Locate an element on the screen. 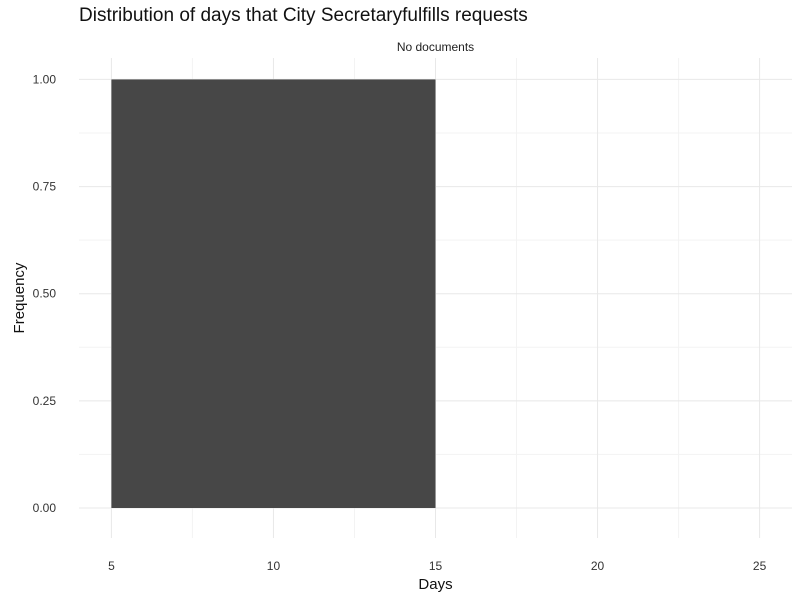 The height and width of the screenshot is (600, 800). x-axis-title: Days is located at coordinates (435, 584).